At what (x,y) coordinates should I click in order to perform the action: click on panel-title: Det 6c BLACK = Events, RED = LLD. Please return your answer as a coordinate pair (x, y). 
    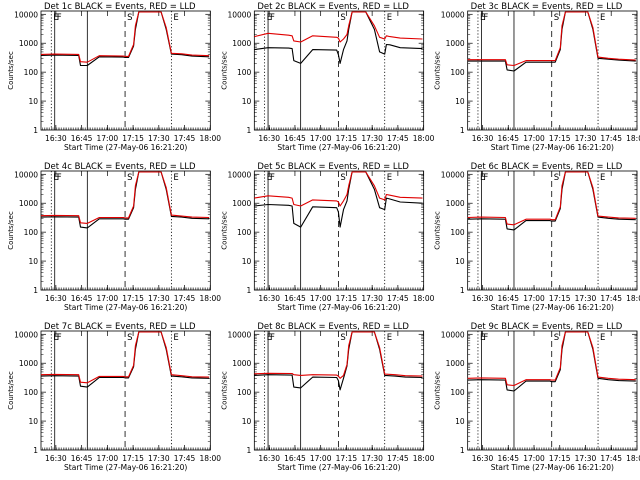
    Looking at the image, I should click on (547, 167).